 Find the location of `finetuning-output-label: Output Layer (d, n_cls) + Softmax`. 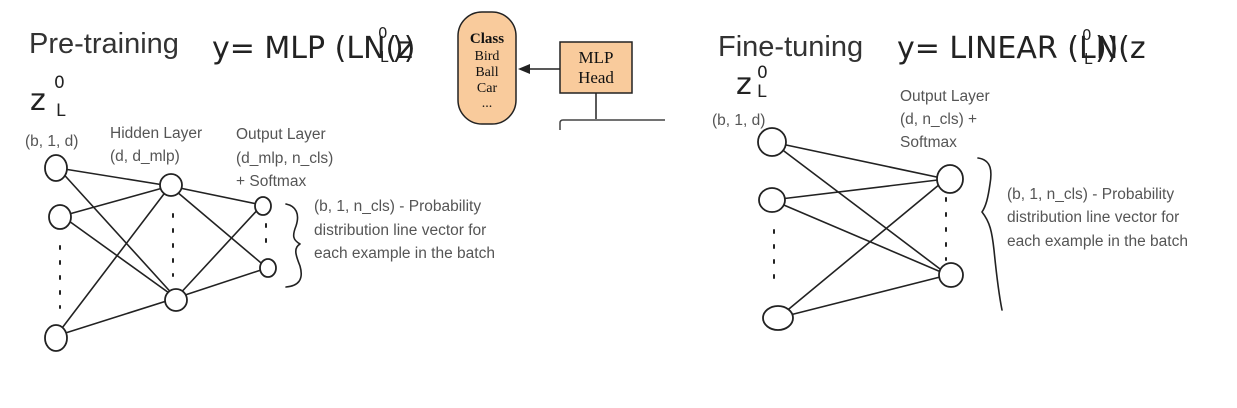

finetuning-output-label: Output Layer (d, n_cls) + Softmax is located at coordinates (945, 119).